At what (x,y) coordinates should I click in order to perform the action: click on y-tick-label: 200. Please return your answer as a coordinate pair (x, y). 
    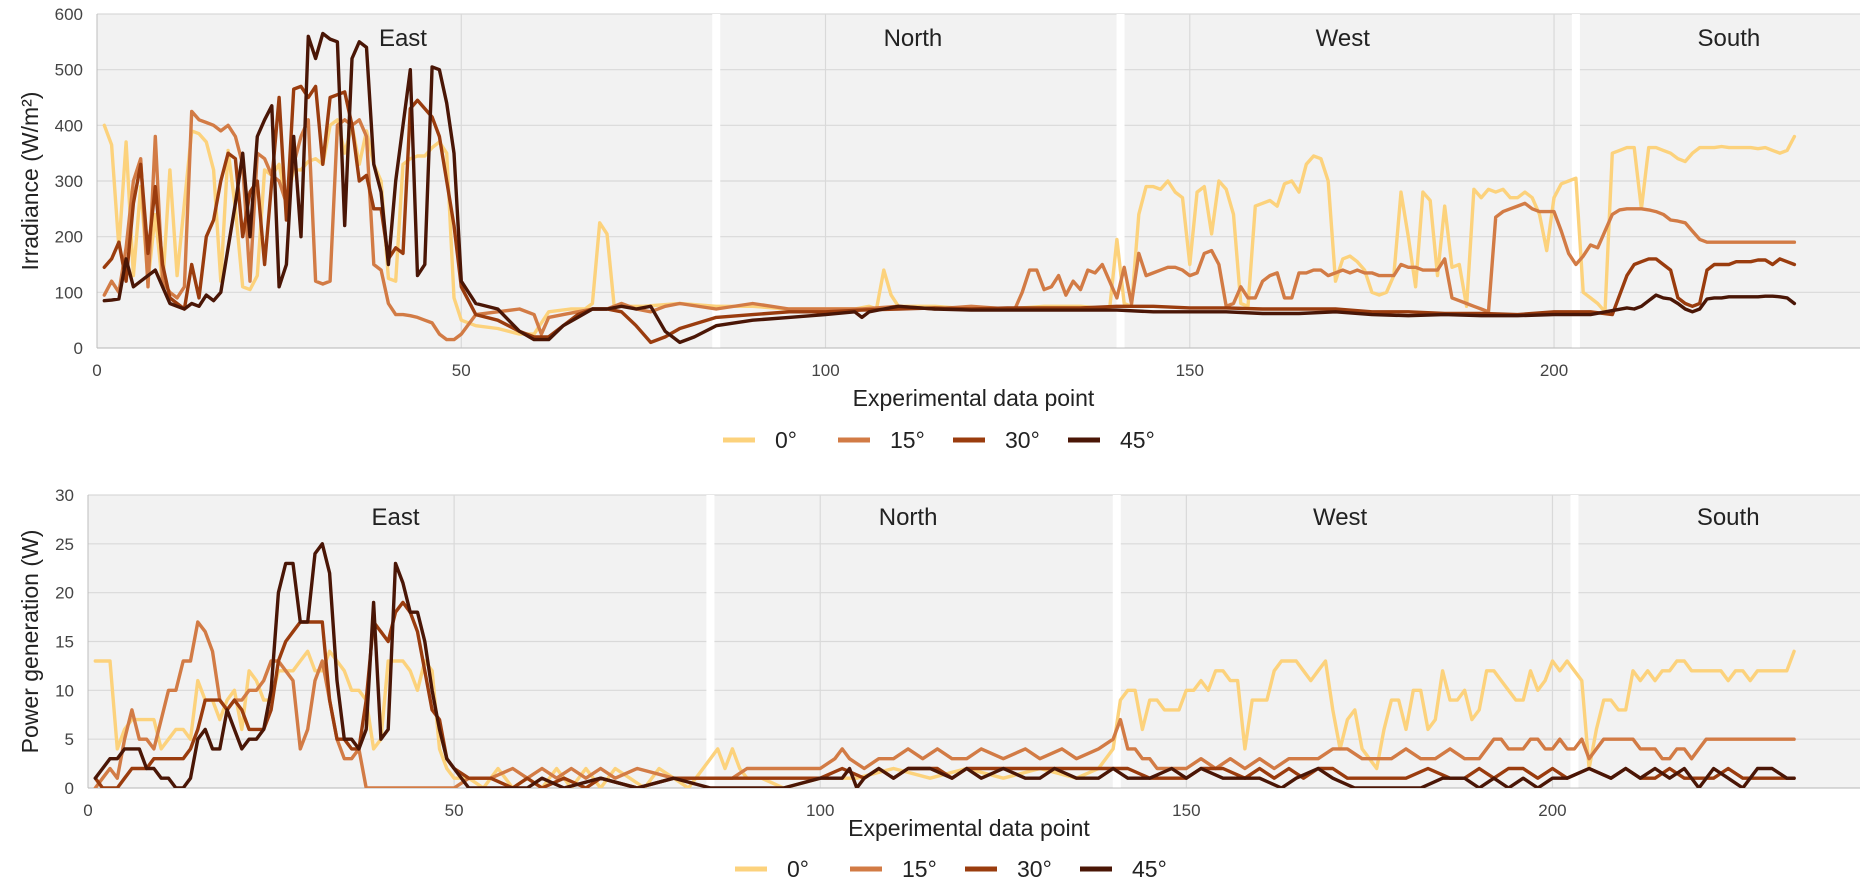
    Looking at the image, I should click on (69, 237).